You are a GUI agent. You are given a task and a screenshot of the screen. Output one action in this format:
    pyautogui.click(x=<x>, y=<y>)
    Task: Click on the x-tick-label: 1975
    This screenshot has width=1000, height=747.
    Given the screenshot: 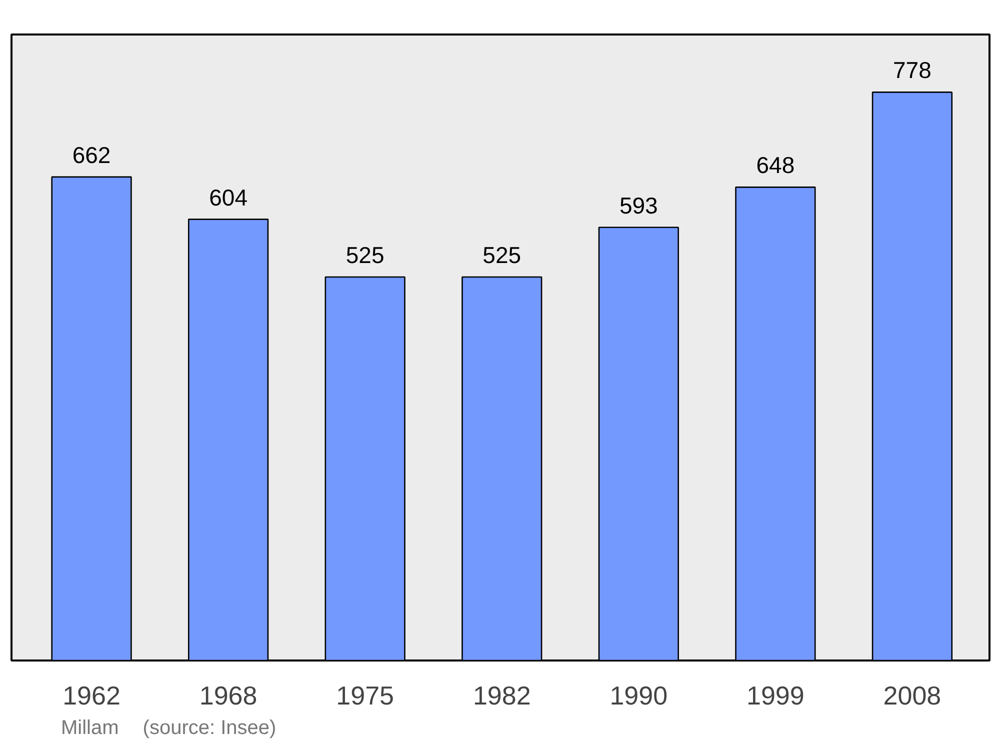 What is the action you would take?
    pyautogui.click(x=365, y=695)
    